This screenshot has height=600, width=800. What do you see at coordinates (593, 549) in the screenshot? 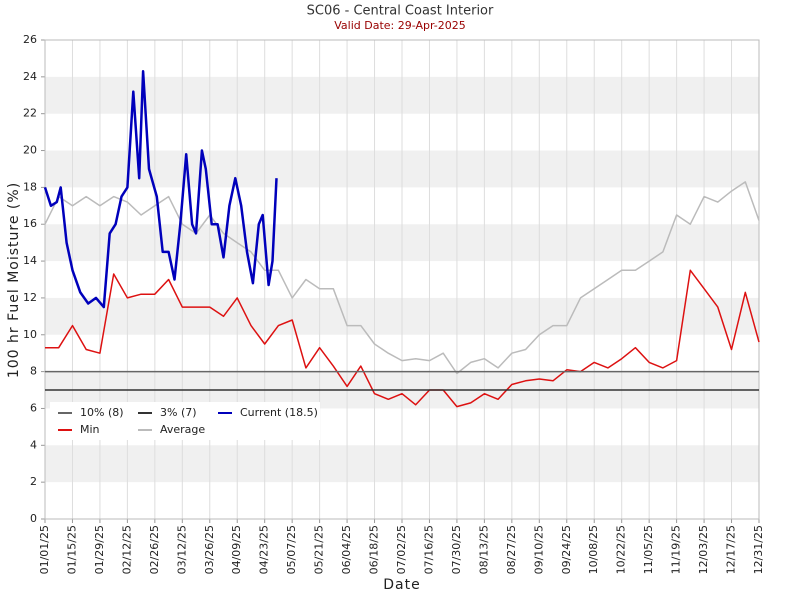
I see `x-tick-label: 10/08/25` at bounding box center [593, 549].